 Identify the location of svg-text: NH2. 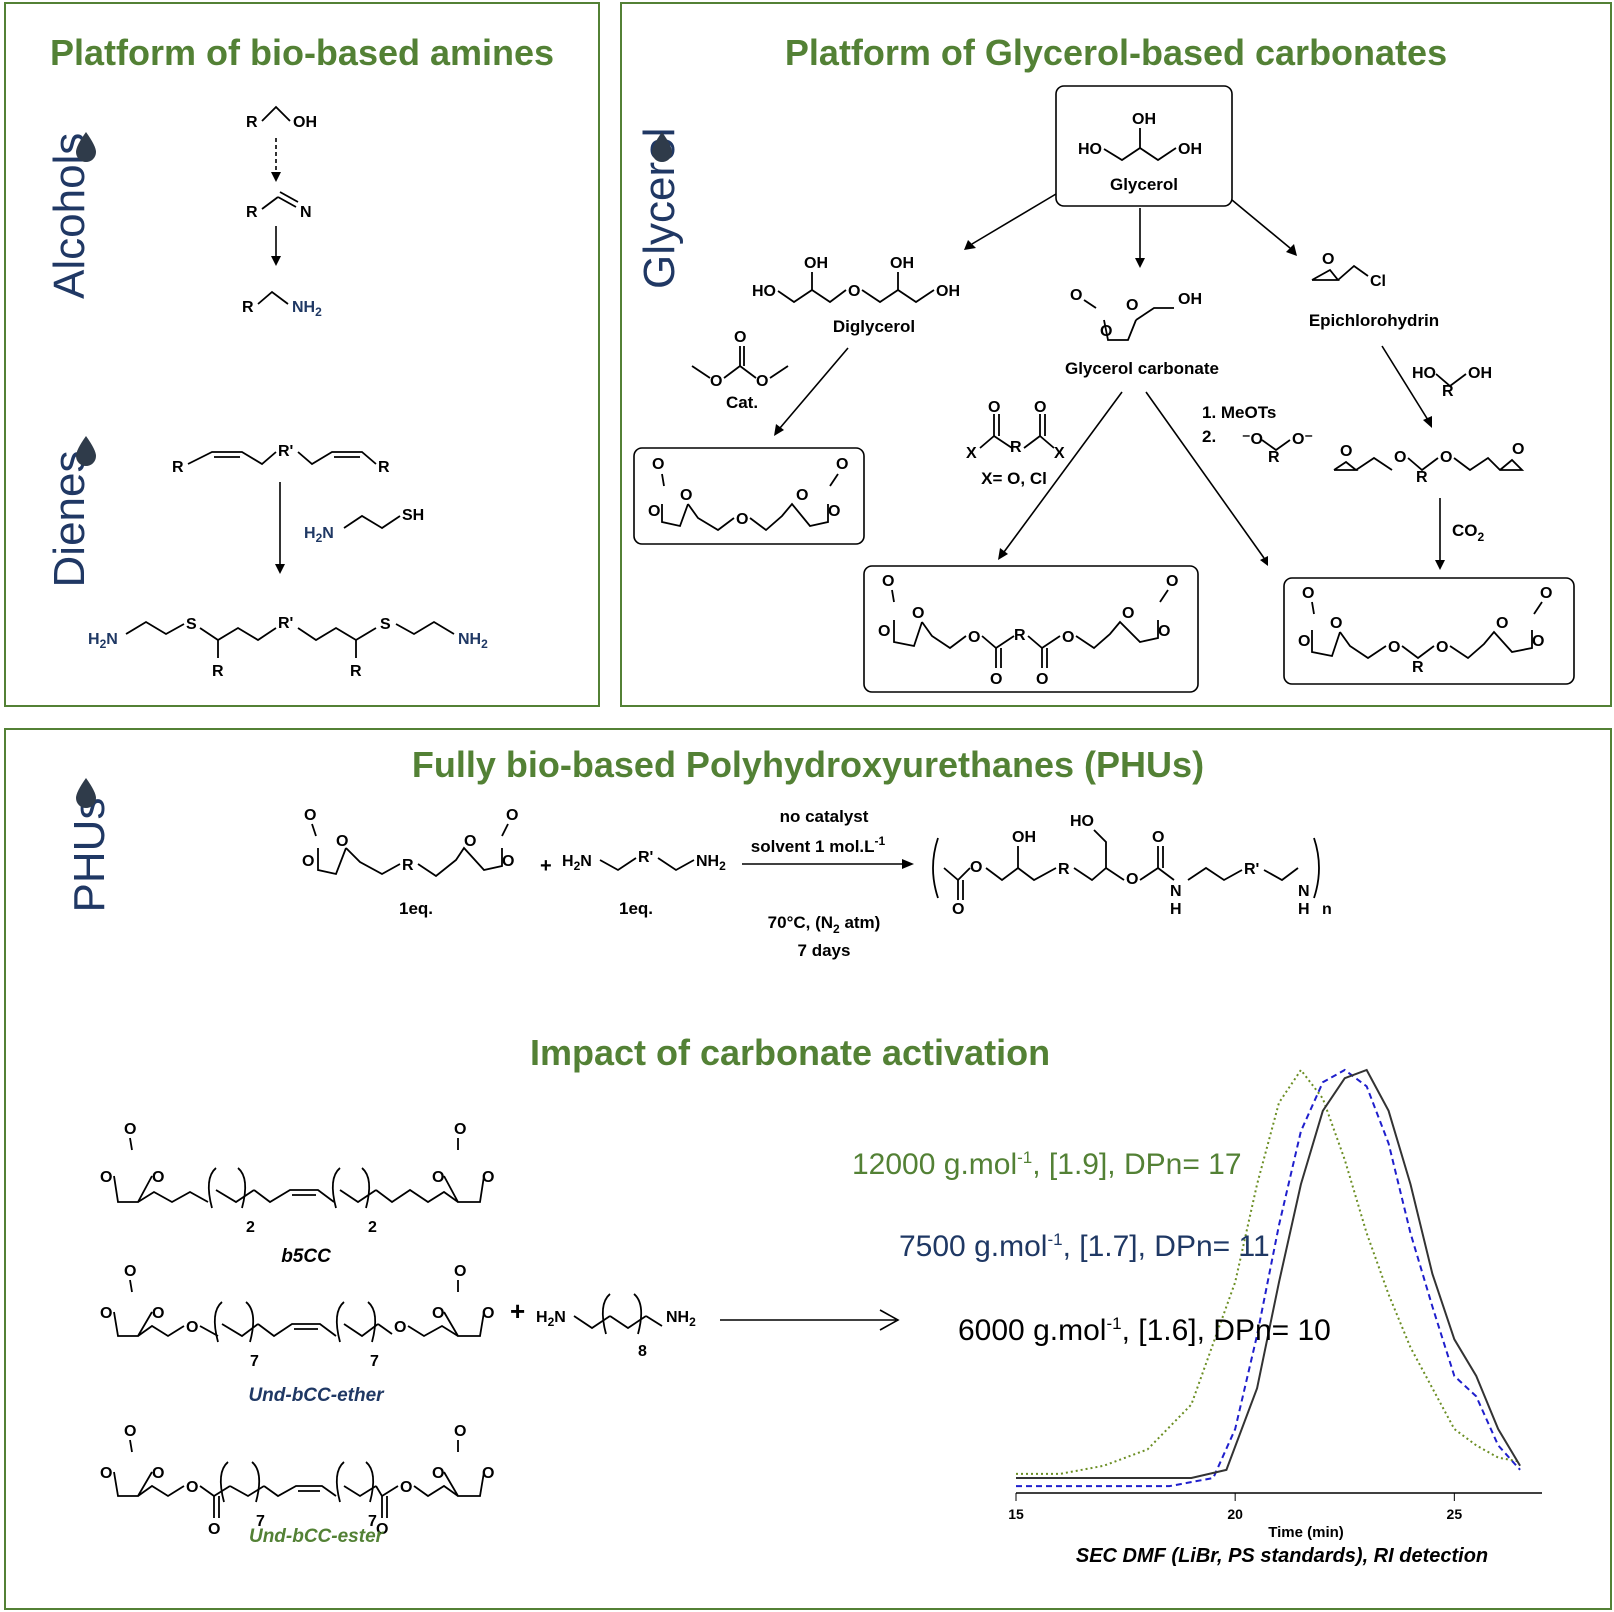
(711, 863).